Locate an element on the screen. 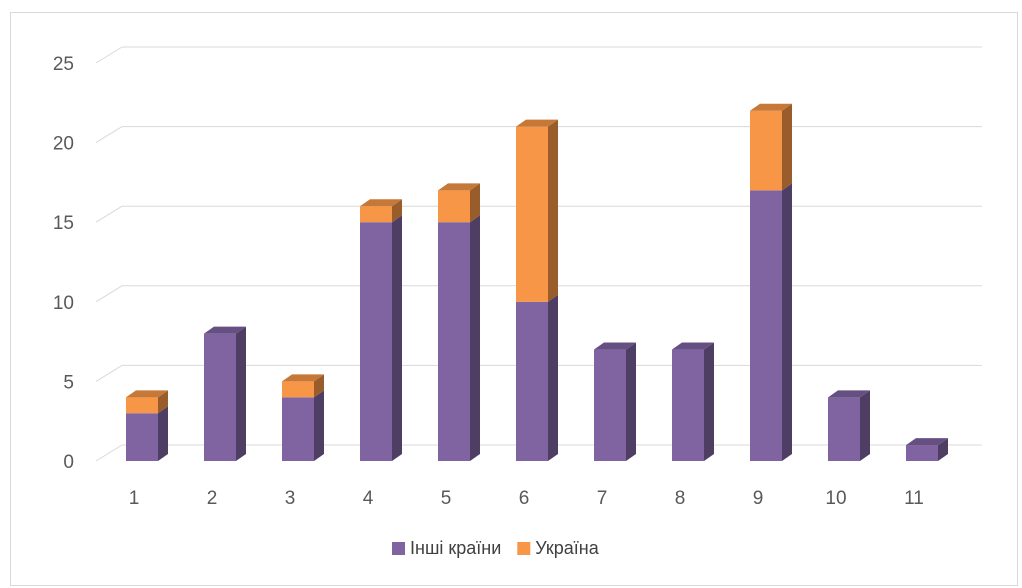 The height and width of the screenshot is (588, 1022). y-tick-label: 15 is located at coordinates (63, 223).